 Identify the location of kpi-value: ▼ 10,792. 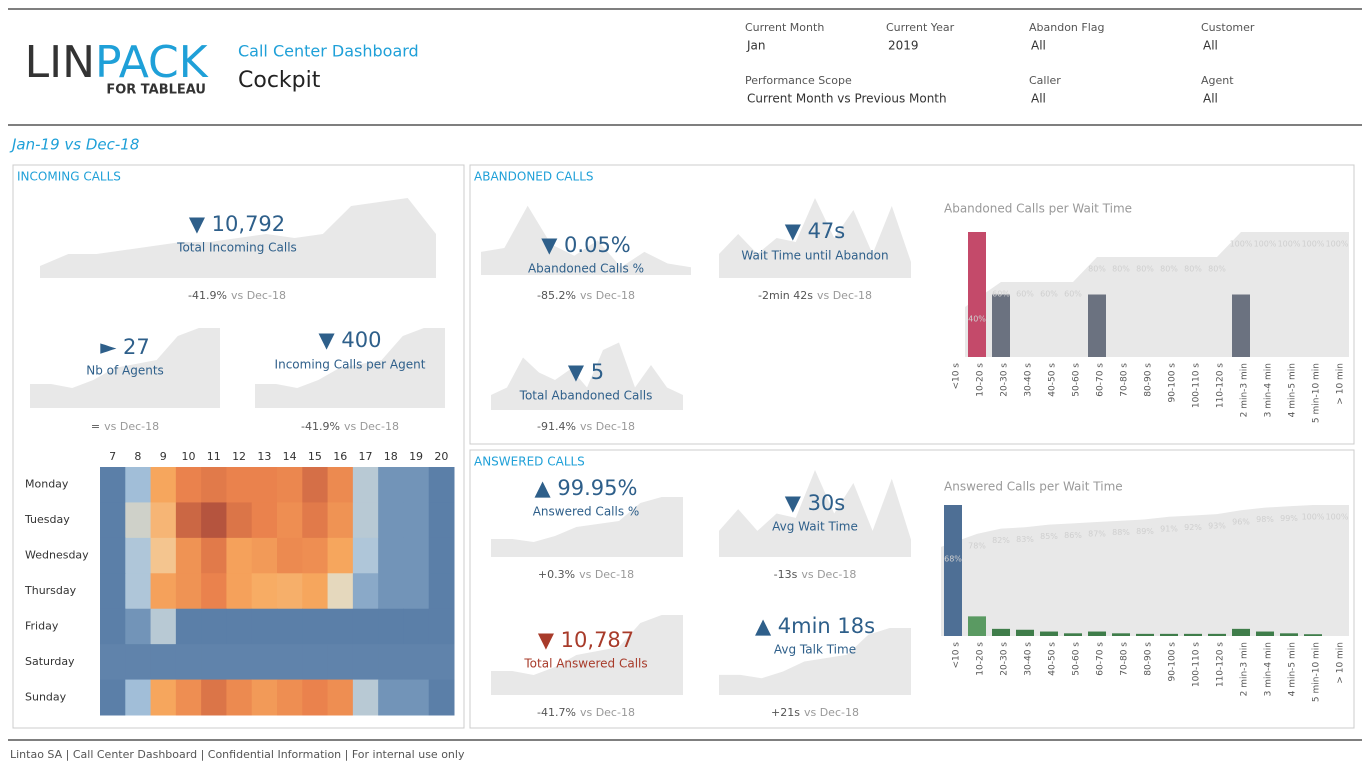
(237, 224).